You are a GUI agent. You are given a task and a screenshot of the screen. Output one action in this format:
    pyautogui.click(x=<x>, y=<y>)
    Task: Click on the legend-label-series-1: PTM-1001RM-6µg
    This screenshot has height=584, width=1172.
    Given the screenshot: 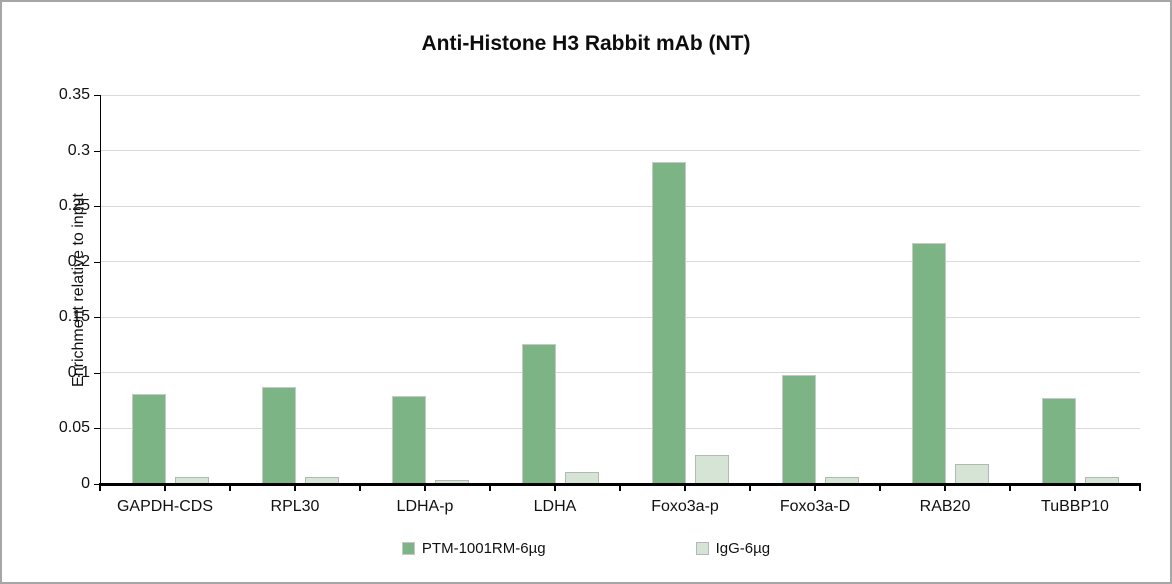 What is the action you would take?
    pyautogui.click(x=483, y=548)
    